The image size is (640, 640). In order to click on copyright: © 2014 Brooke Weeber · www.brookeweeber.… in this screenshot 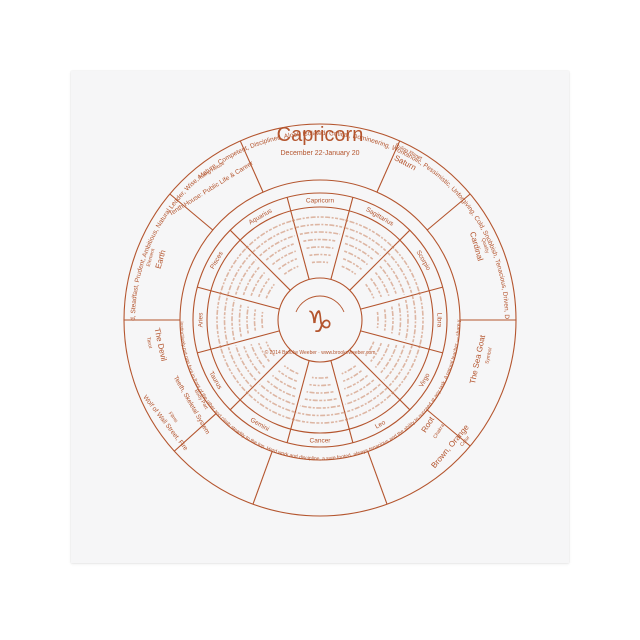, I will do `click(320, 352)`.